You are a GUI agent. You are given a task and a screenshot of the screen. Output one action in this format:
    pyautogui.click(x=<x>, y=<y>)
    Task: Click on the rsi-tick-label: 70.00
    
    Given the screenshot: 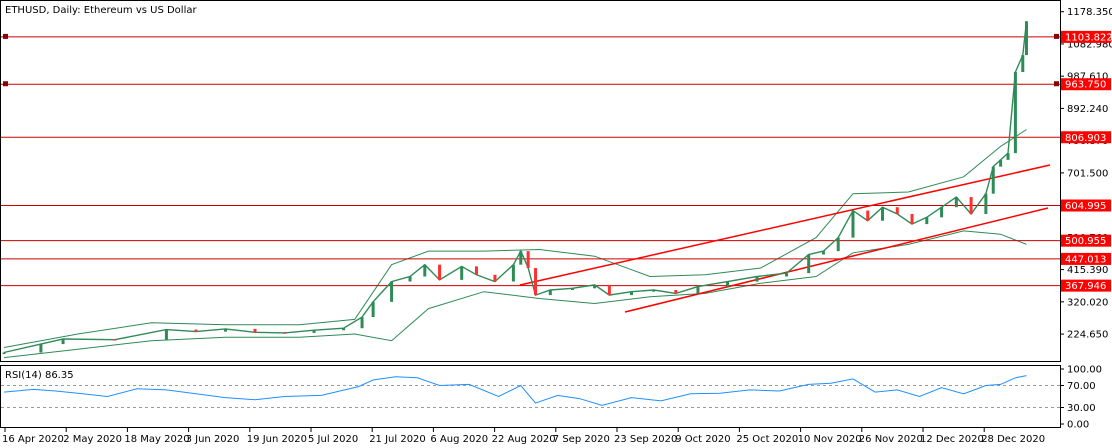 What is the action you would take?
    pyautogui.click(x=1081, y=386)
    